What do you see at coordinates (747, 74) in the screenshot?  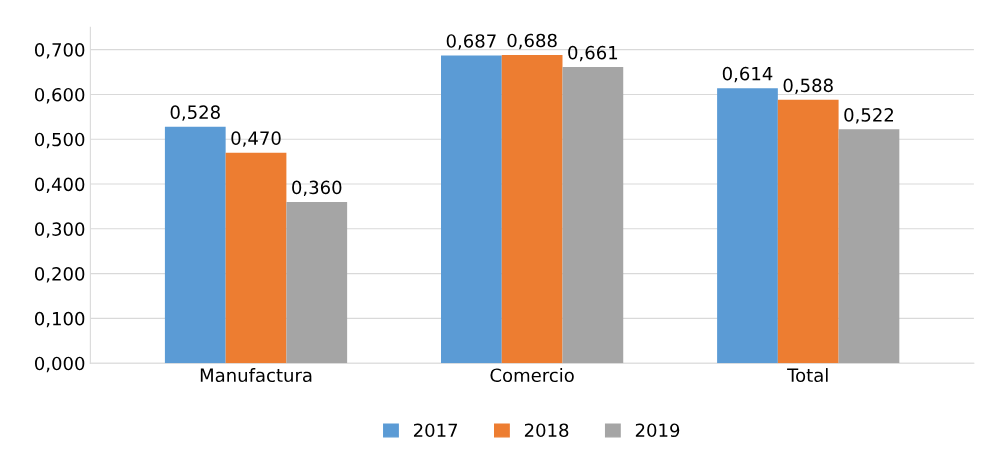 I see `data-label: 0,614` at bounding box center [747, 74].